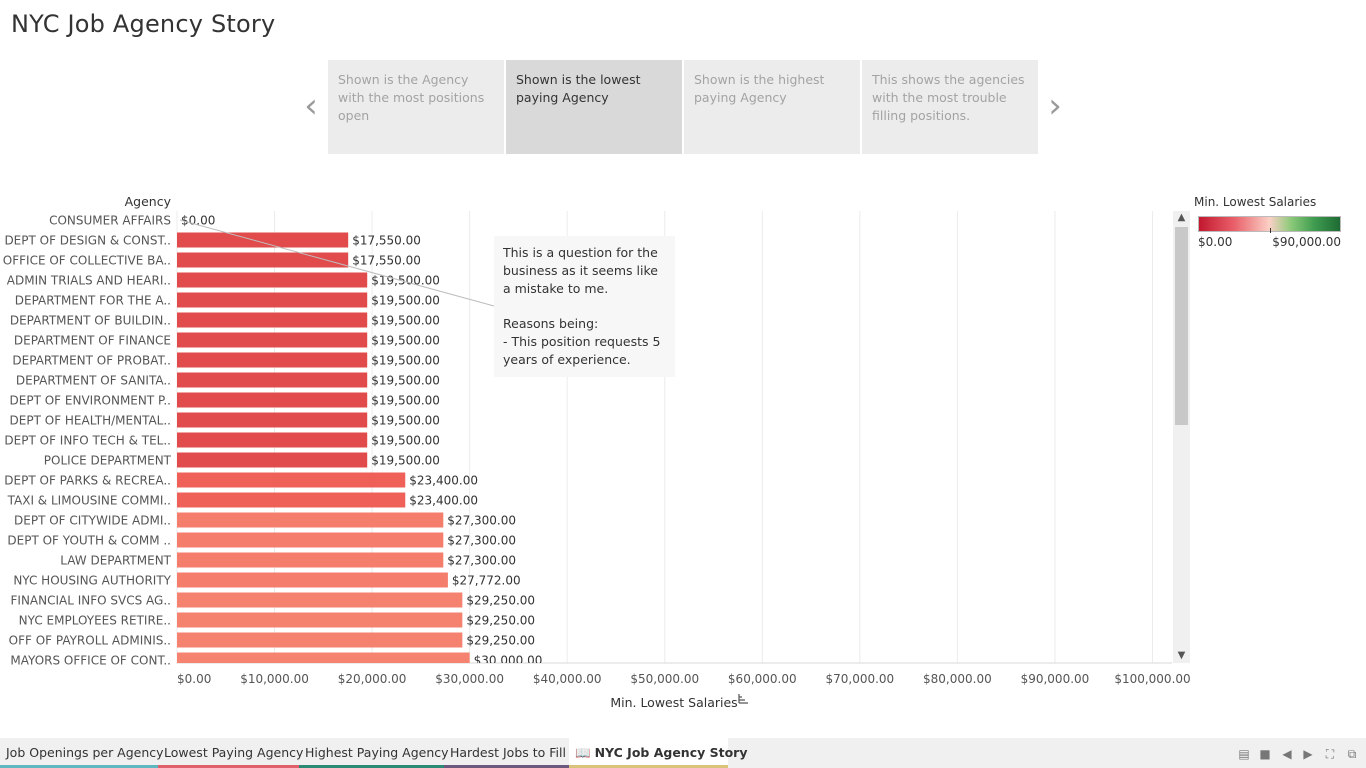  I want to click on chevron-left-icon: ‹, so click(311, 106).